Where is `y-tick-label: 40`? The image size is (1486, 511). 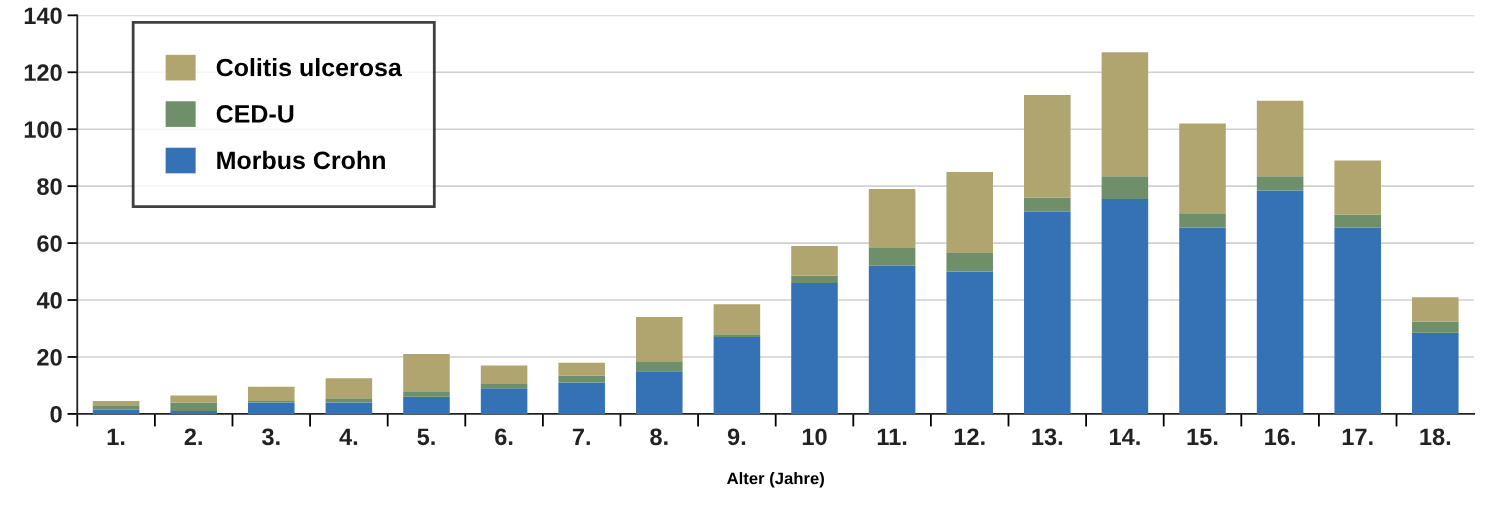
y-tick-label: 40 is located at coordinates (49, 300).